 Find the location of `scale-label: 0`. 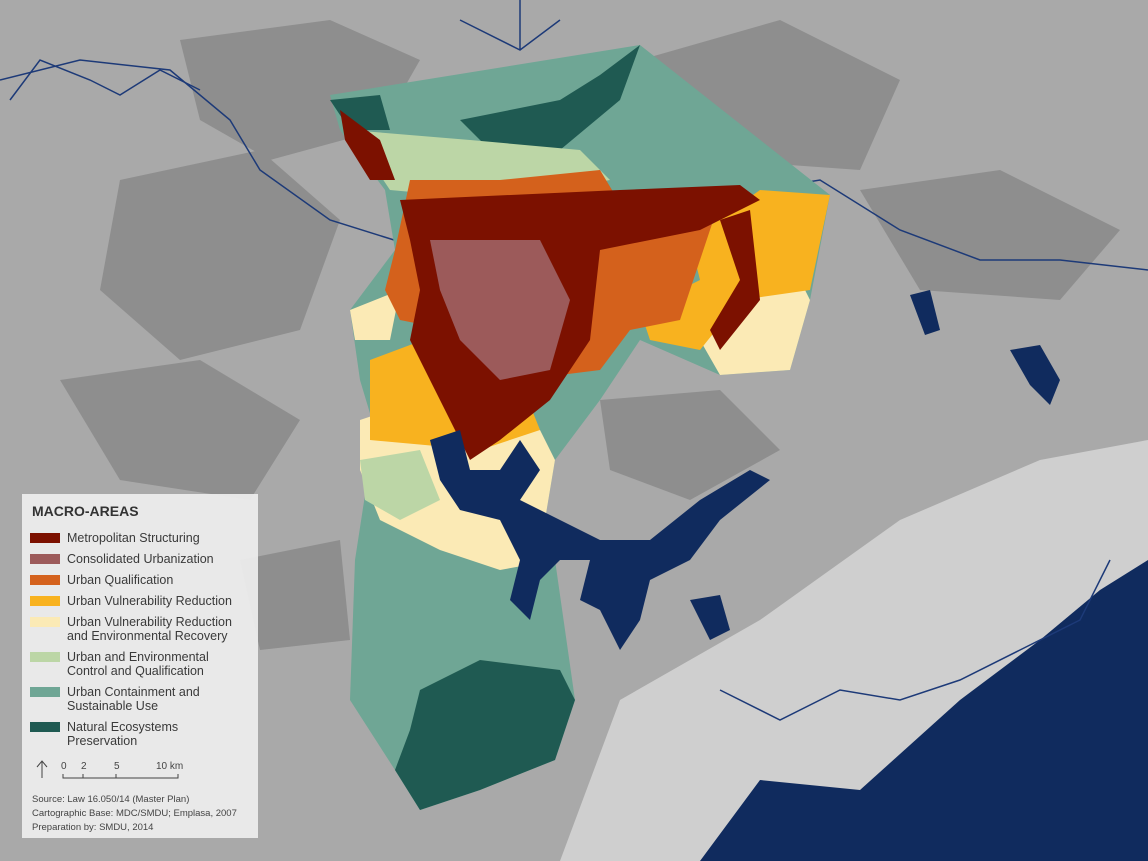

scale-label: 0 is located at coordinates (64, 766).